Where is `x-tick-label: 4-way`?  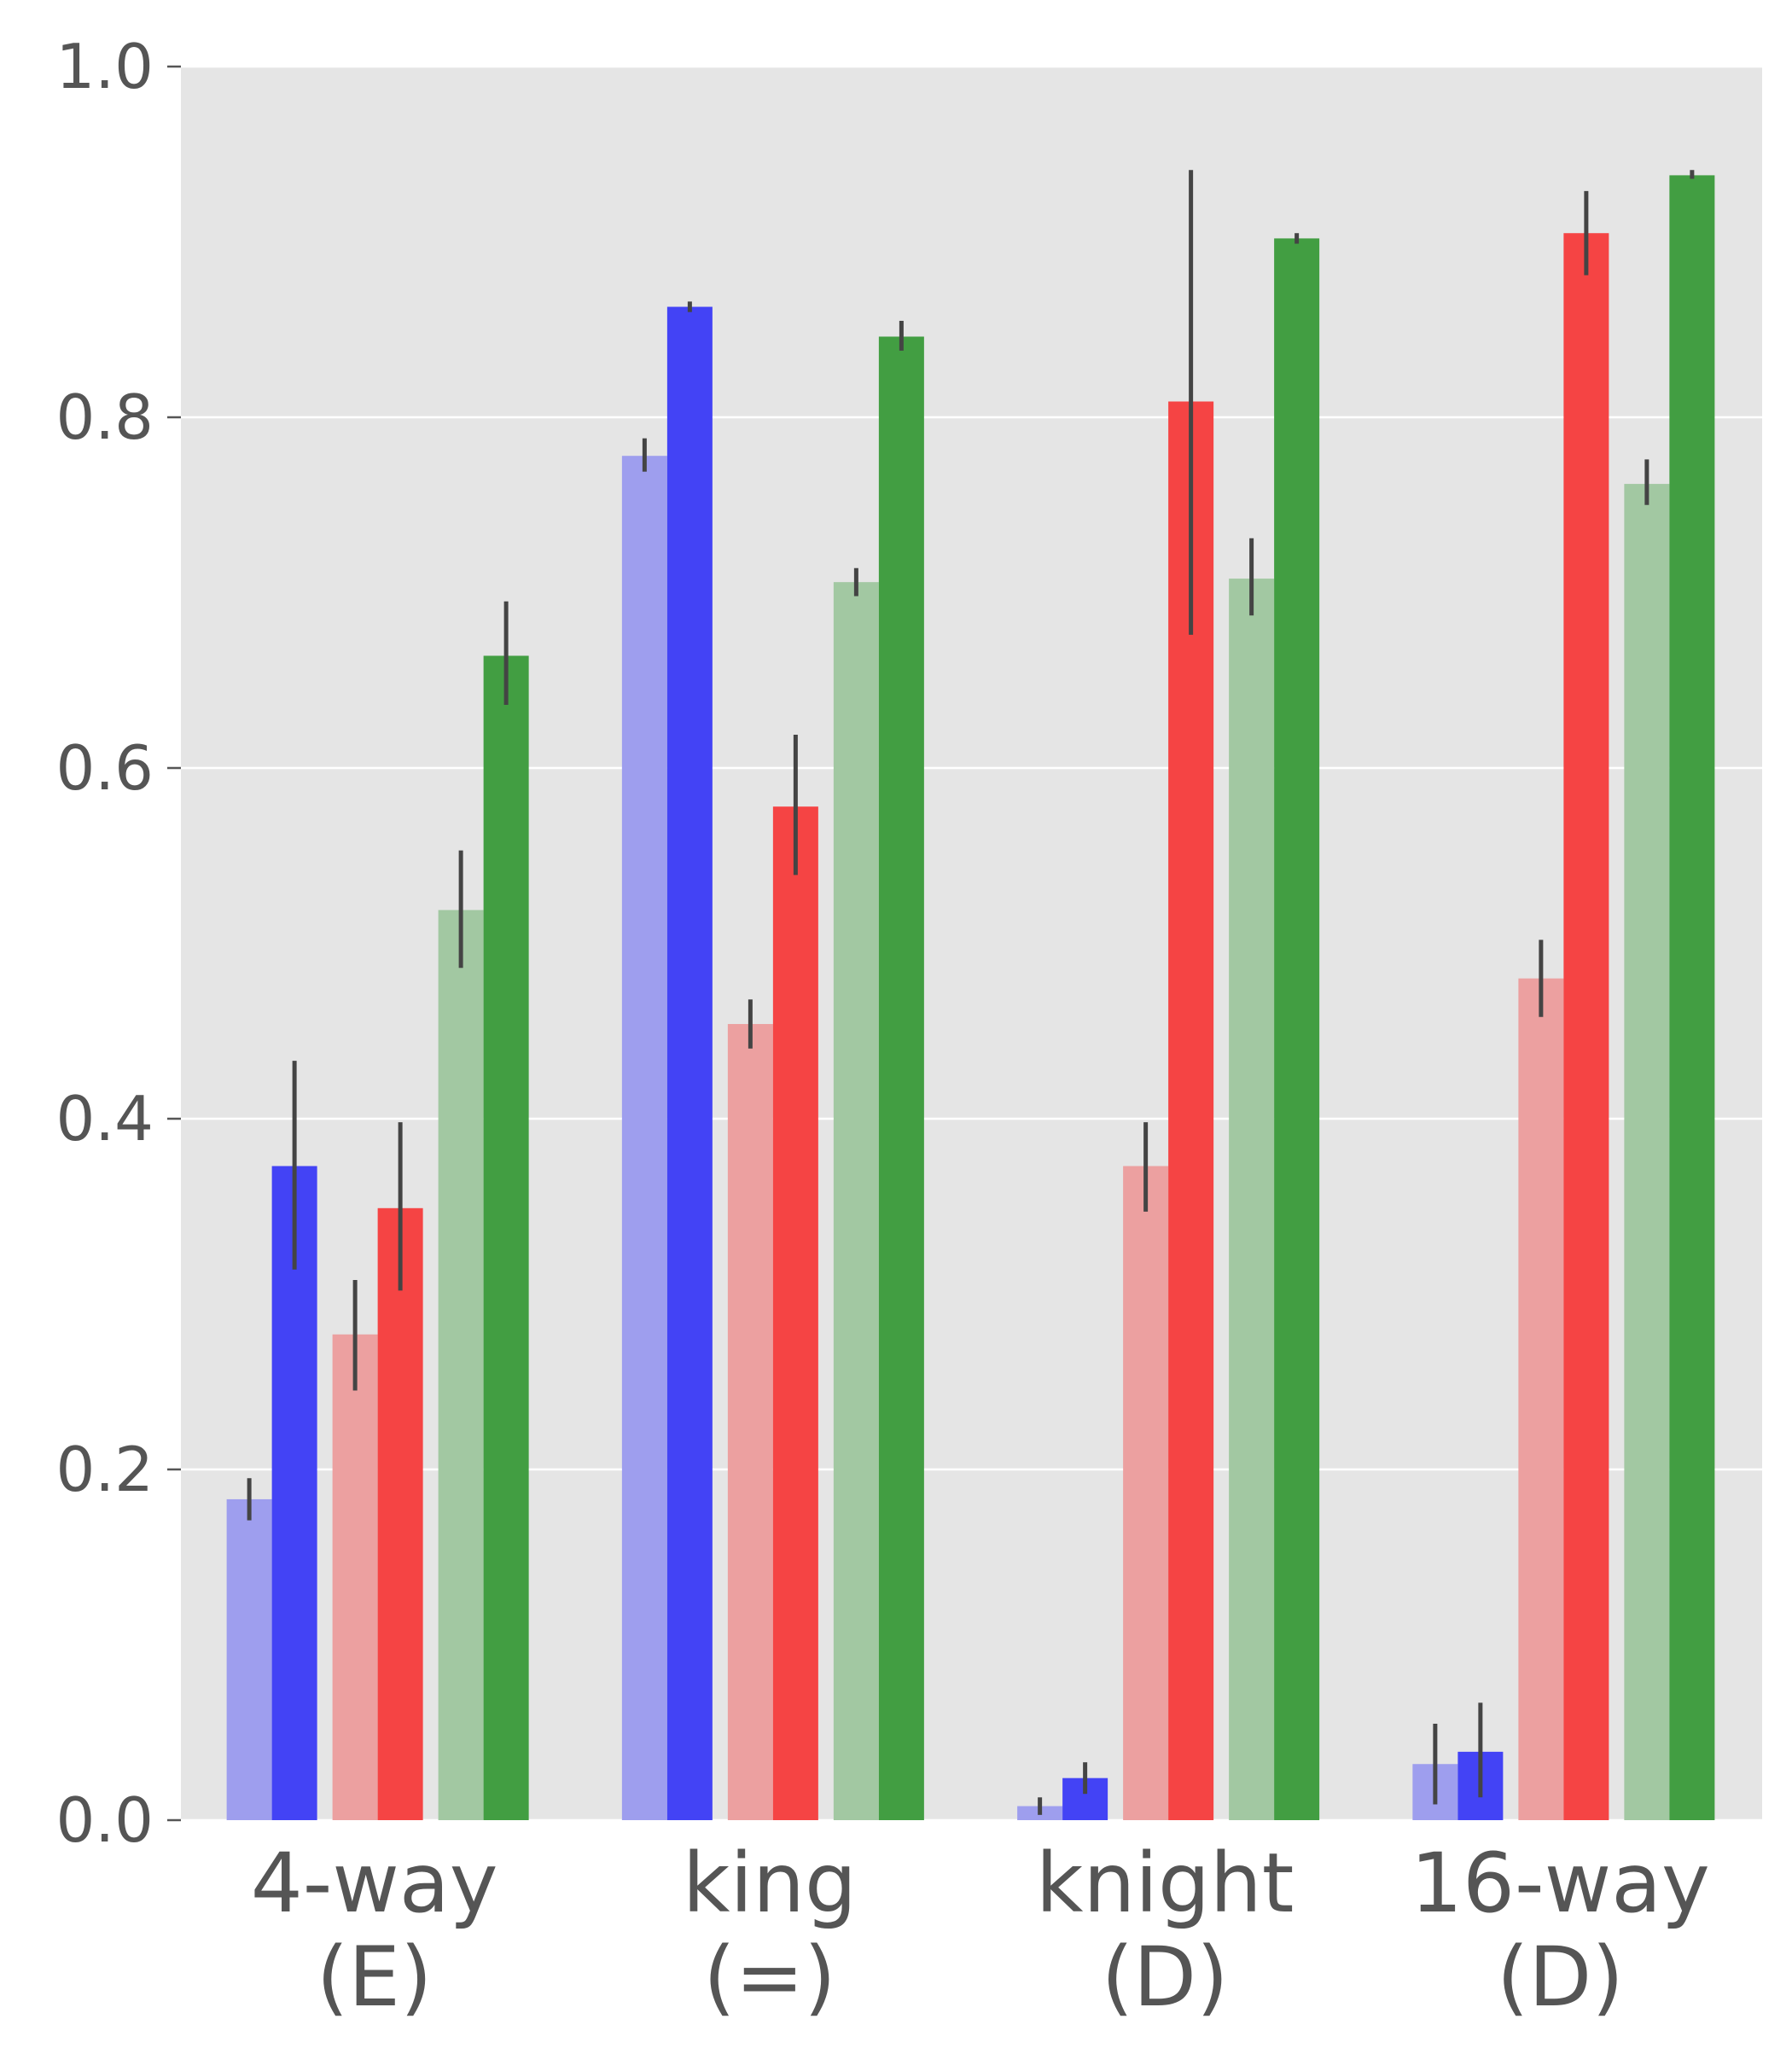 x-tick-label: 4-way is located at coordinates (374, 1884).